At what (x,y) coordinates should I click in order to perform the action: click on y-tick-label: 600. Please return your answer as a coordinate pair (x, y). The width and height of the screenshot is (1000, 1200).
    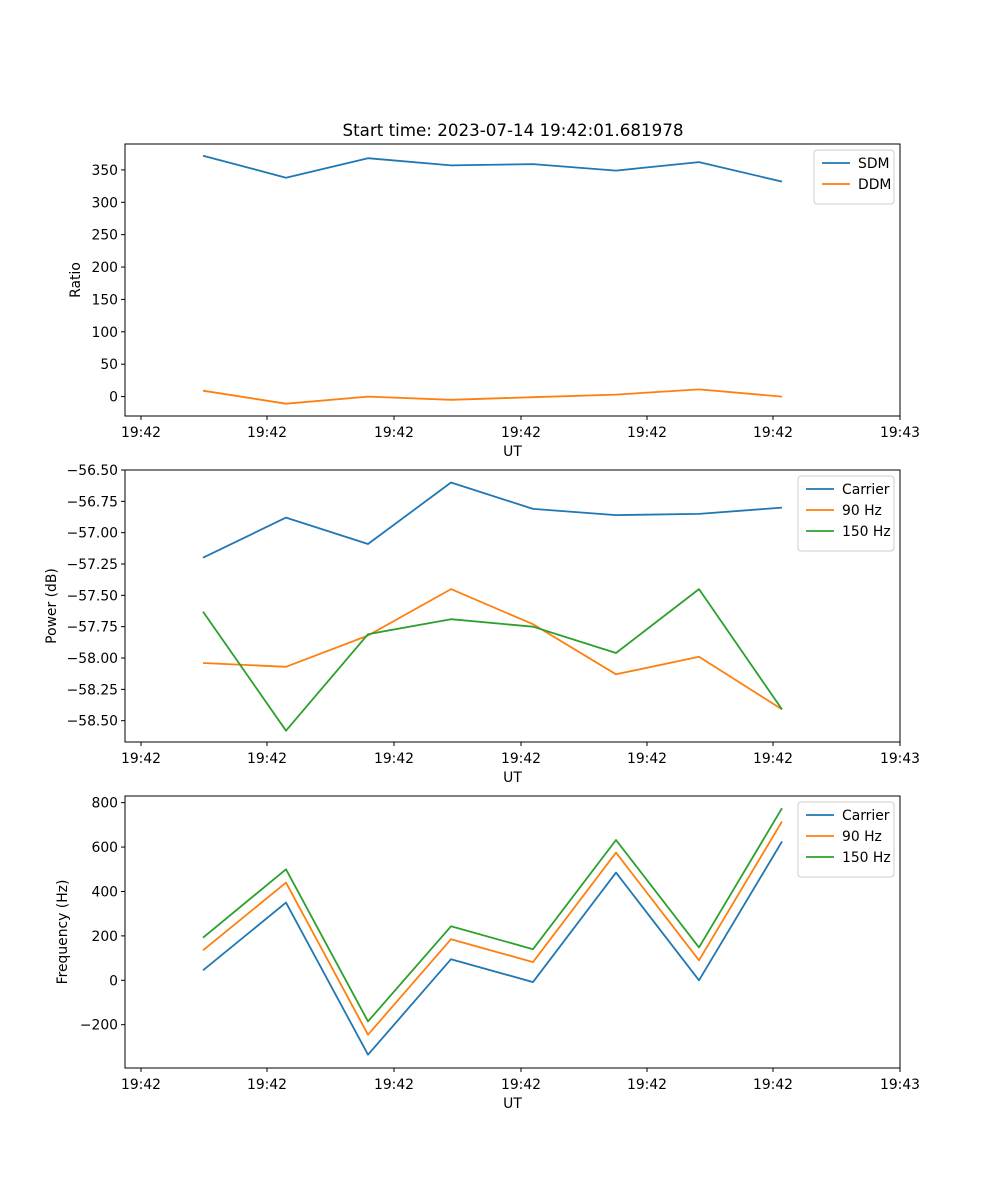
    Looking at the image, I should click on (104, 848).